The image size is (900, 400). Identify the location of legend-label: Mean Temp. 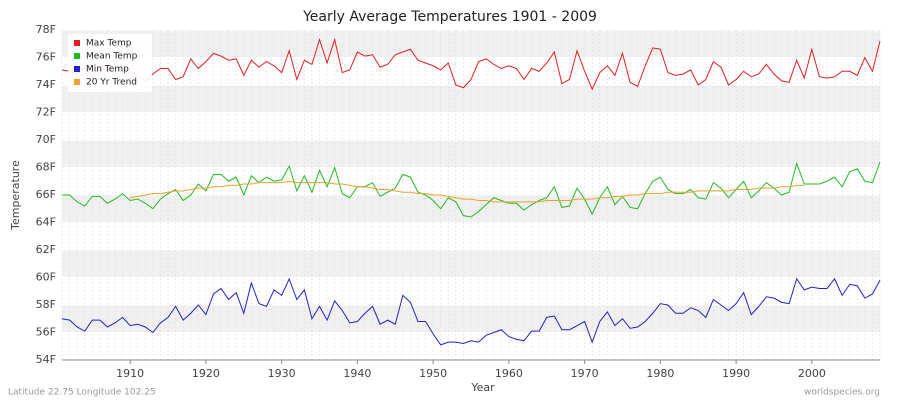
(112, 57).